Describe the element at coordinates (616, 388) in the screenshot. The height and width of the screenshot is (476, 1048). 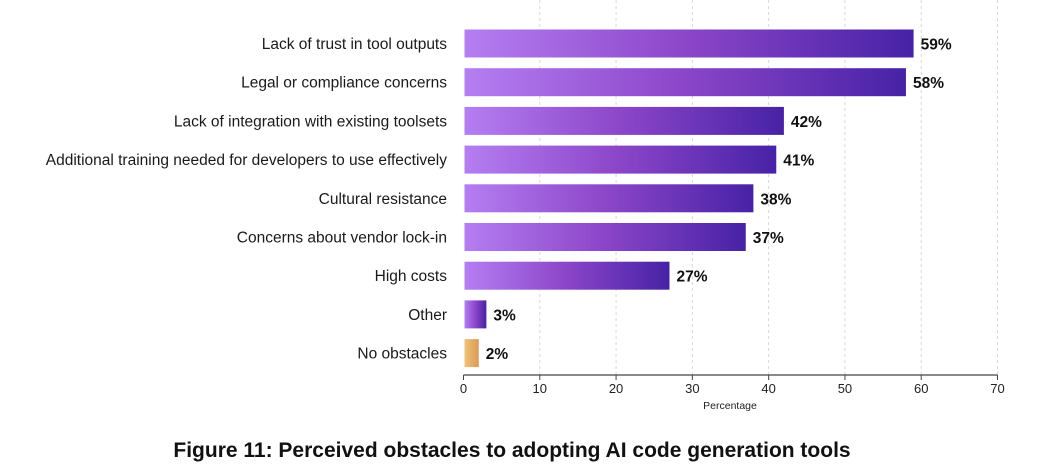
I see `x-tick-label: 20` at that location.